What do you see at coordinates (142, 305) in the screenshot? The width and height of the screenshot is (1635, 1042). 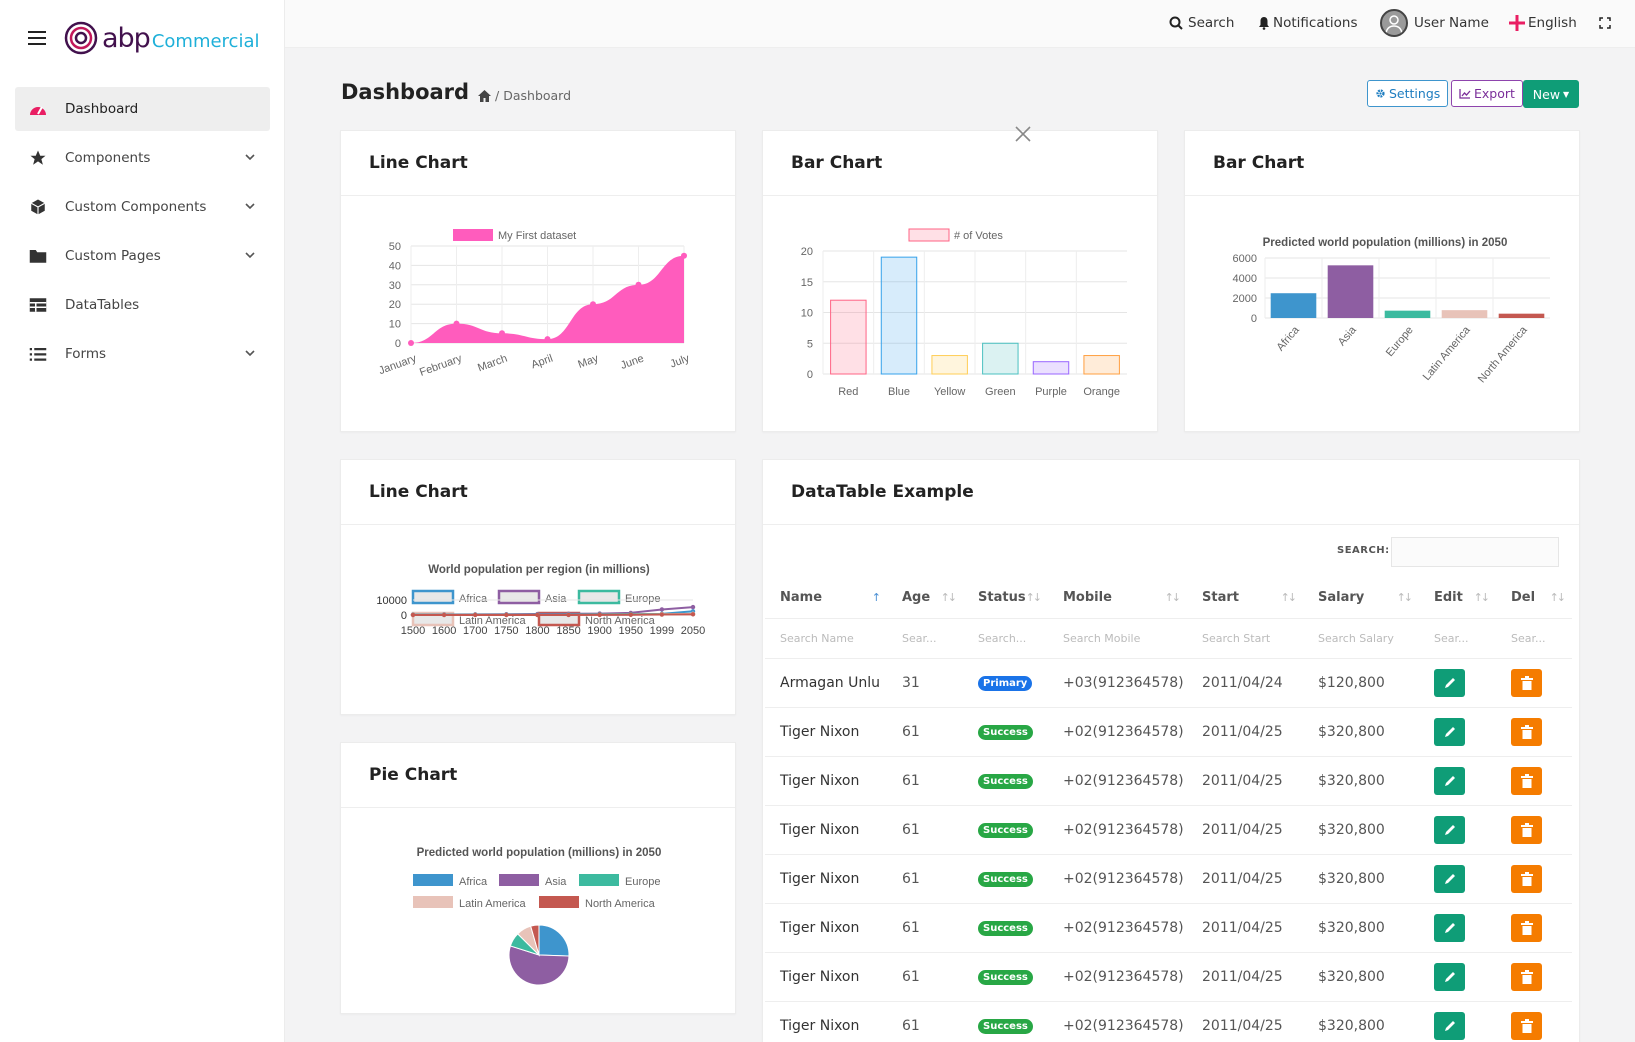 I see `sidebar-item-datatables: DataTables` at bounding box center [142, 305].